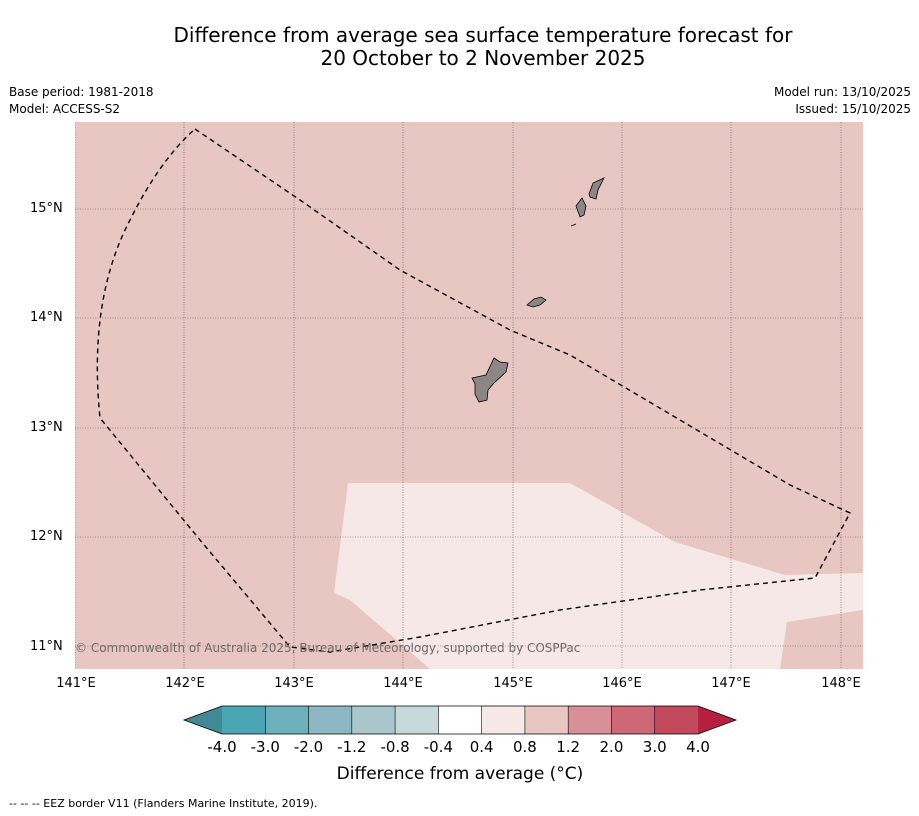 The image size is (919, 816). I want to click on lat-label-12: 12°N, so click(46, 536).